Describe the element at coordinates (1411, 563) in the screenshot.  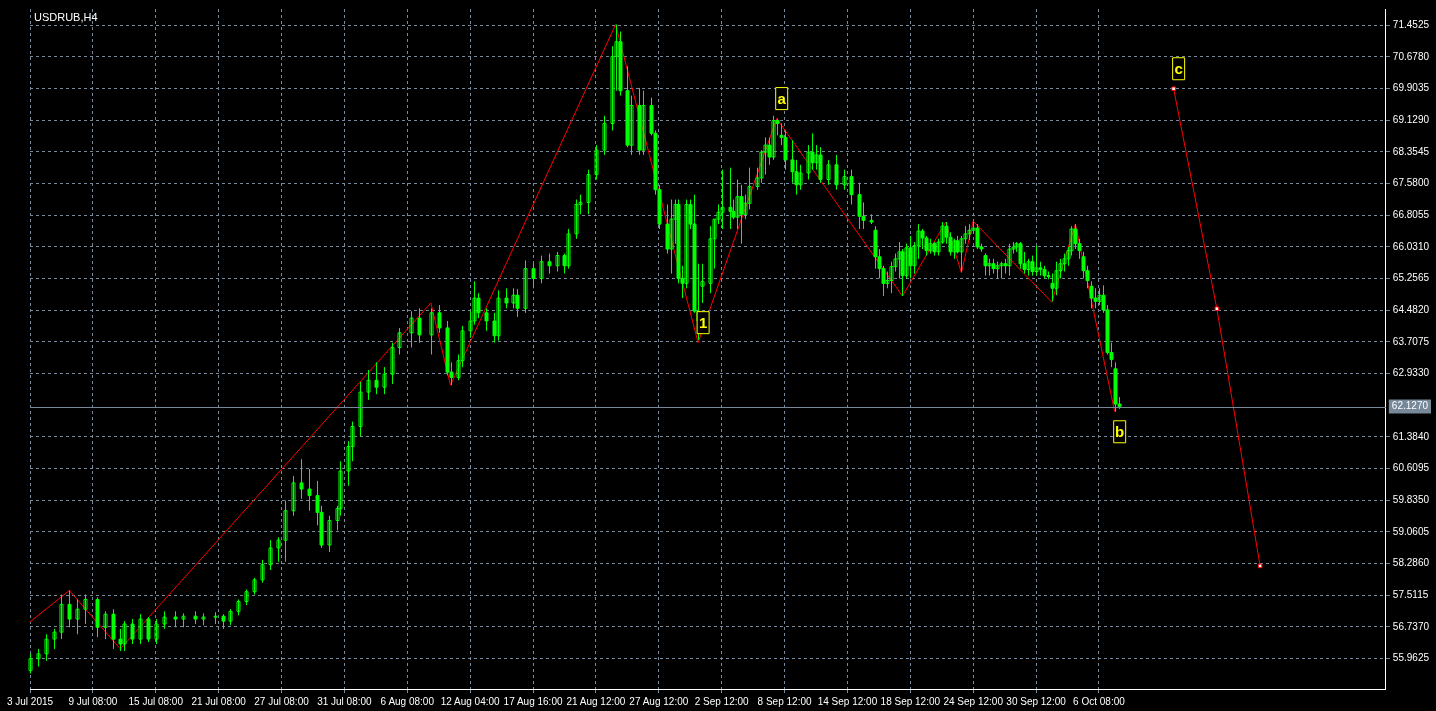
I see `y-tick-label: 58.2860` at that location.